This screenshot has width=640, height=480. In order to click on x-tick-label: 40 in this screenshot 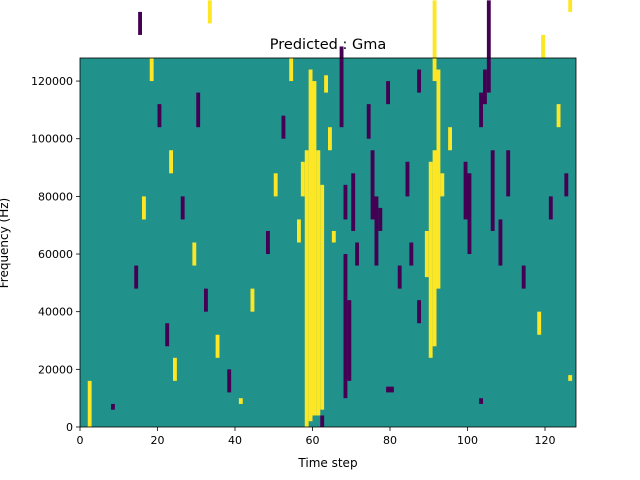, I will do `click(235, 440)`.